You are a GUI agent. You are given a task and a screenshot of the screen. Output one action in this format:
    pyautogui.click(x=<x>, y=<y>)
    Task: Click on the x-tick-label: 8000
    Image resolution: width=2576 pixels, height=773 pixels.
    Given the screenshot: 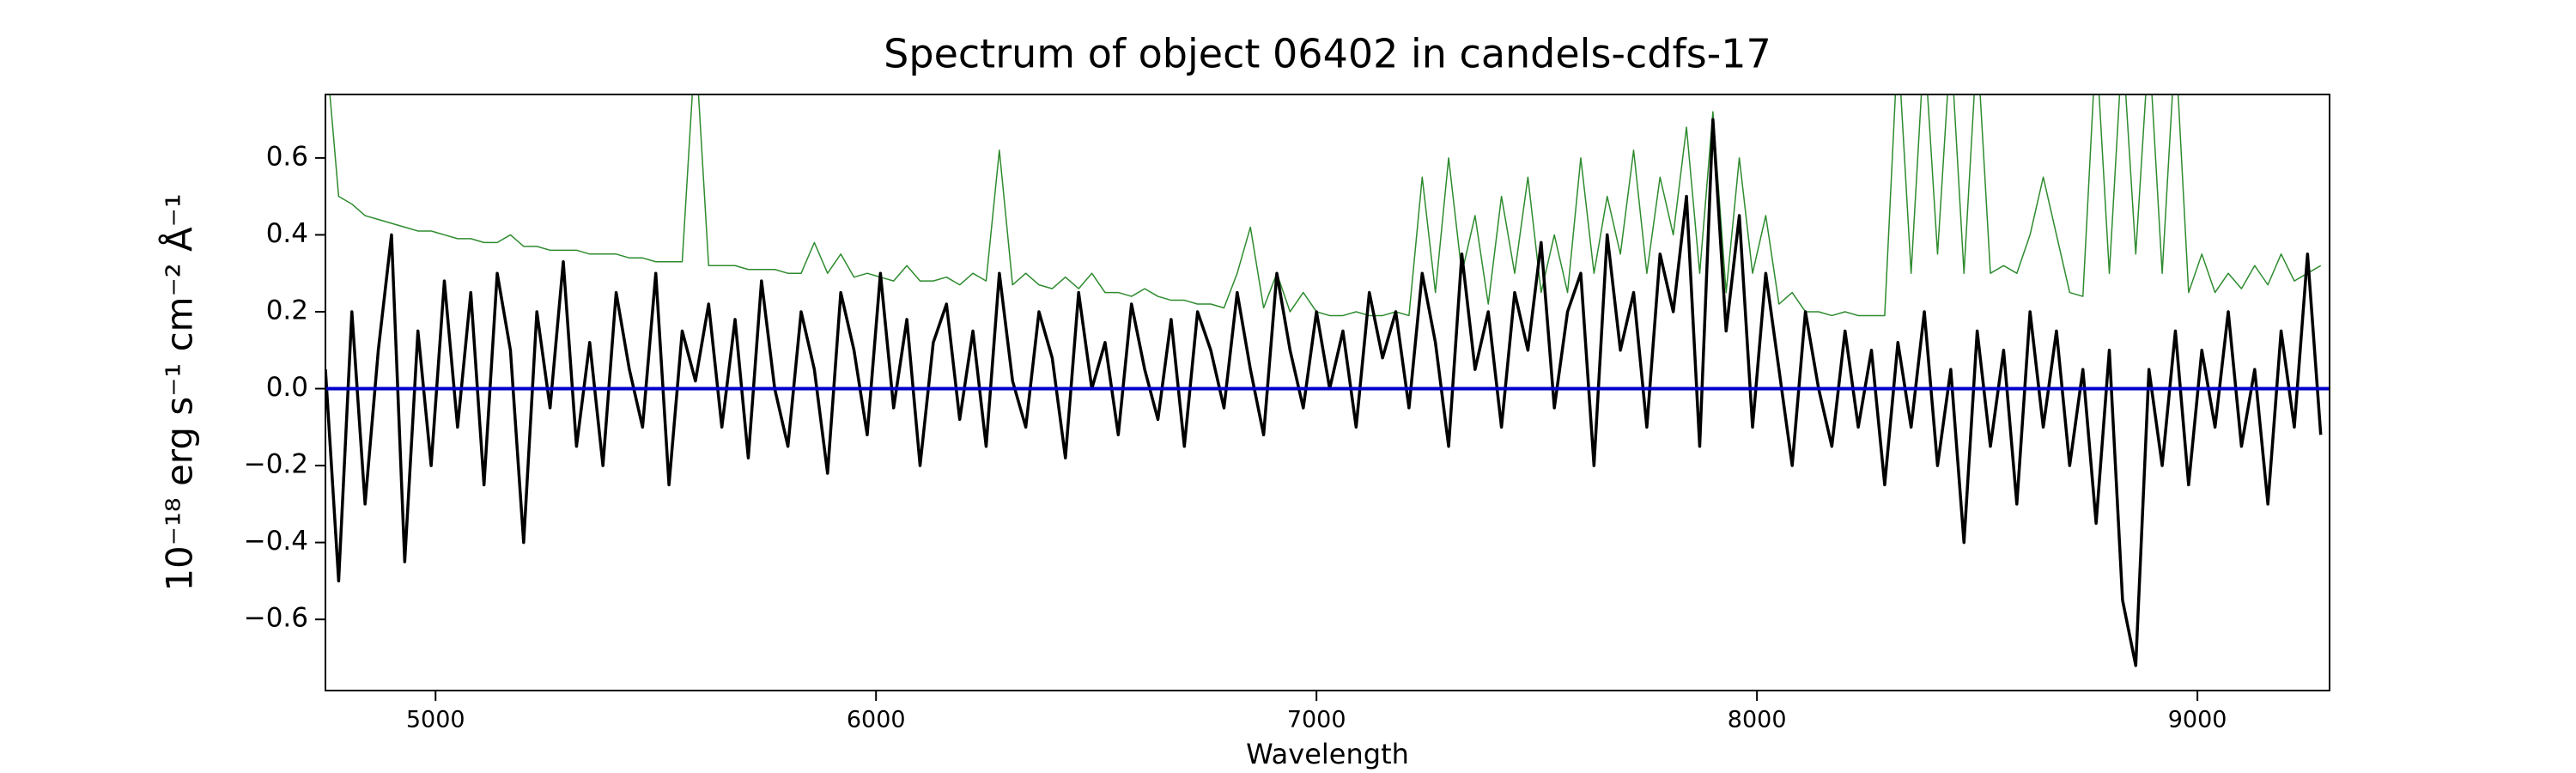 What is the action you would take?
    pyautogui.click(x=1758, y=720)
    